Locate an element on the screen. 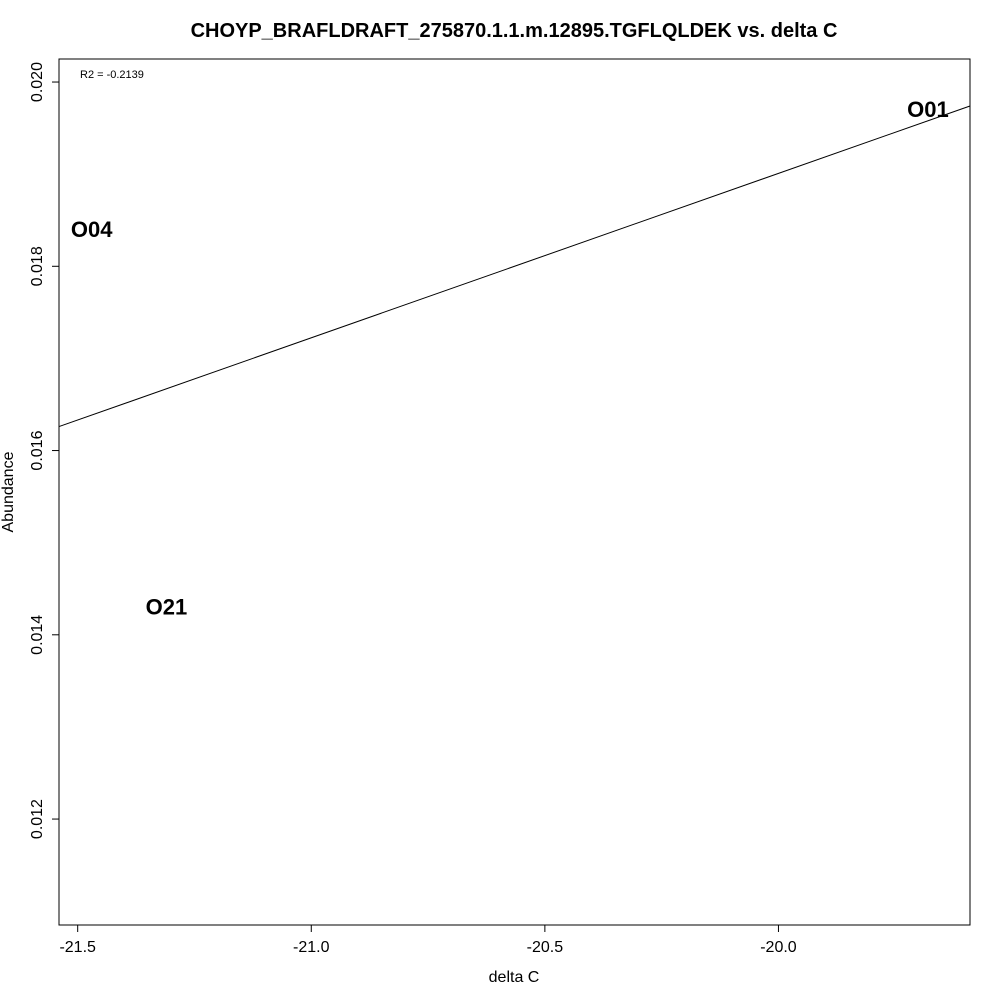 This screenshot has width=1000, height=1000. x-axis-label: delta C is located at coordinates (514, 977).